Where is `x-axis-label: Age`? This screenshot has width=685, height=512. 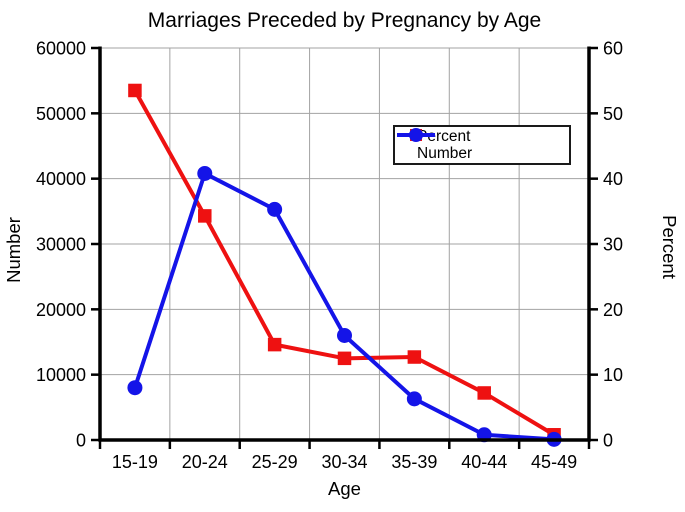 x-axis-label: Age is located at coordinates (344, 488).